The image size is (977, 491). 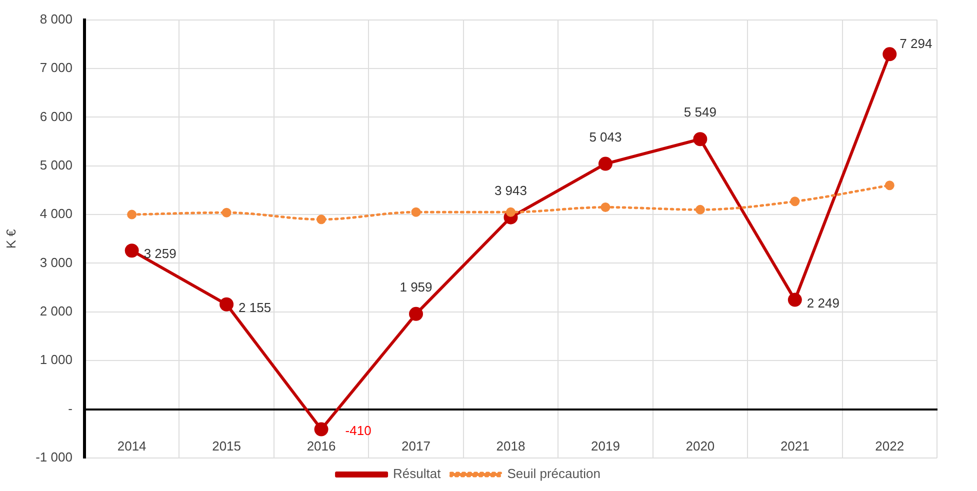 I want to click on data-label: 2 155, so click(x=255, y=307).